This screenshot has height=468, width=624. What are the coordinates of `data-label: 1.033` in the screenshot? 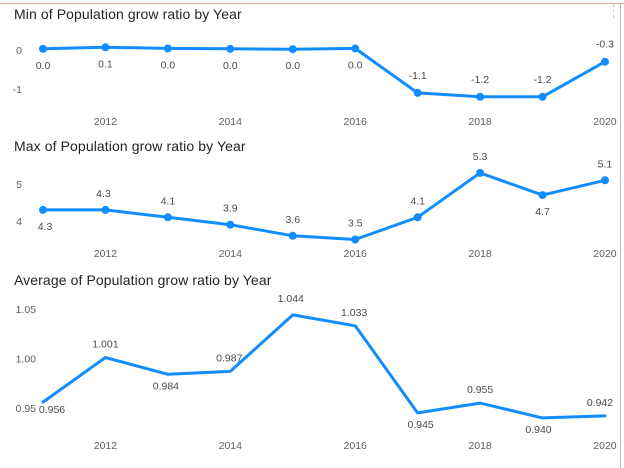 It's located at (354, 313).